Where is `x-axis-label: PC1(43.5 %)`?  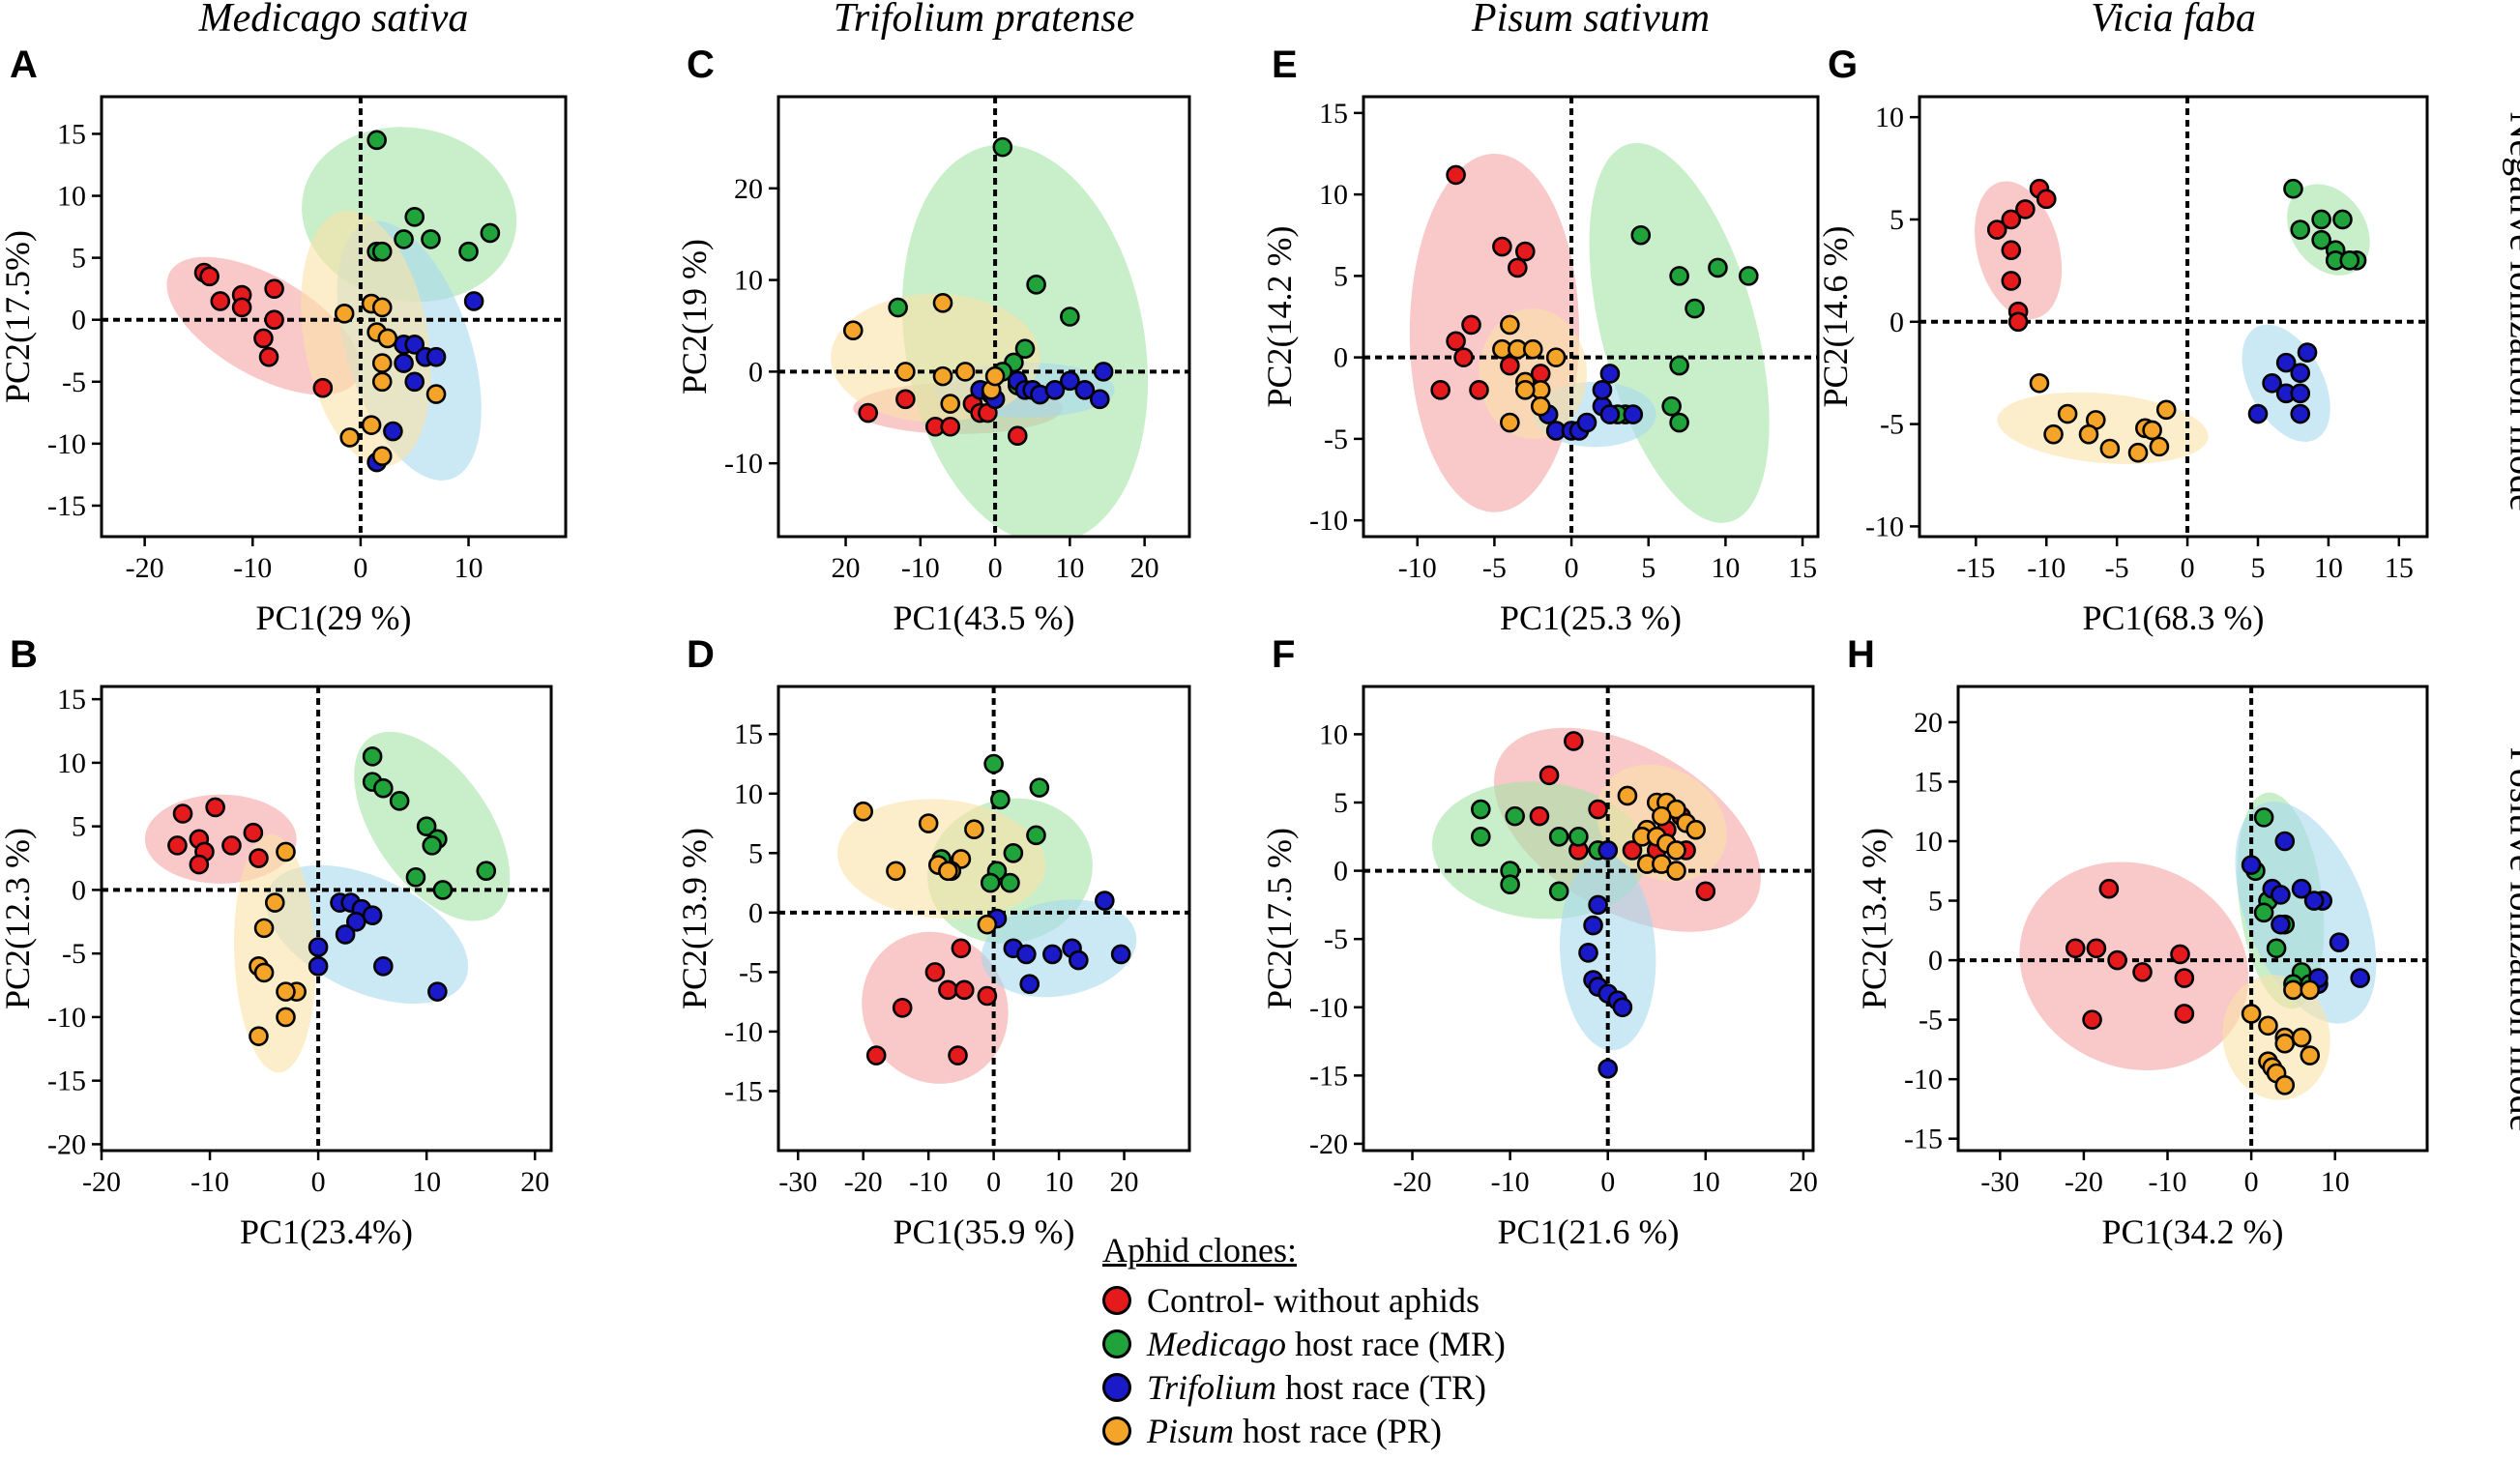 x-axis-label: PC1(43.5 %) is located at coordinates (984, 618).